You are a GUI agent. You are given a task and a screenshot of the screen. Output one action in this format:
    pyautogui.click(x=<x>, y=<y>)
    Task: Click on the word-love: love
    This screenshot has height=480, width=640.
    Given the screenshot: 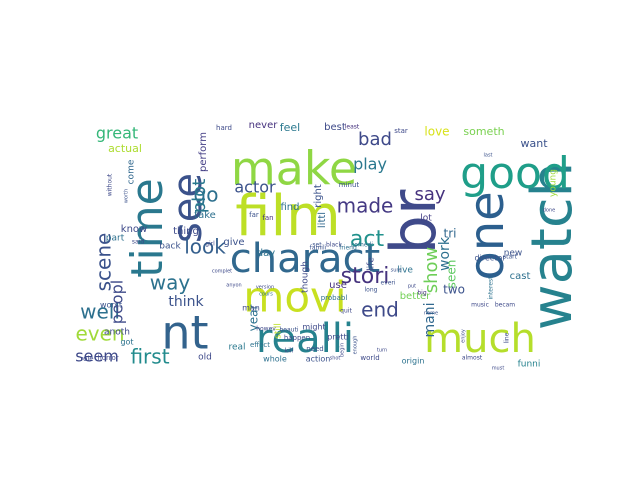 What is the action you would take?
    pyautogui.click(x=436, y=132)
    